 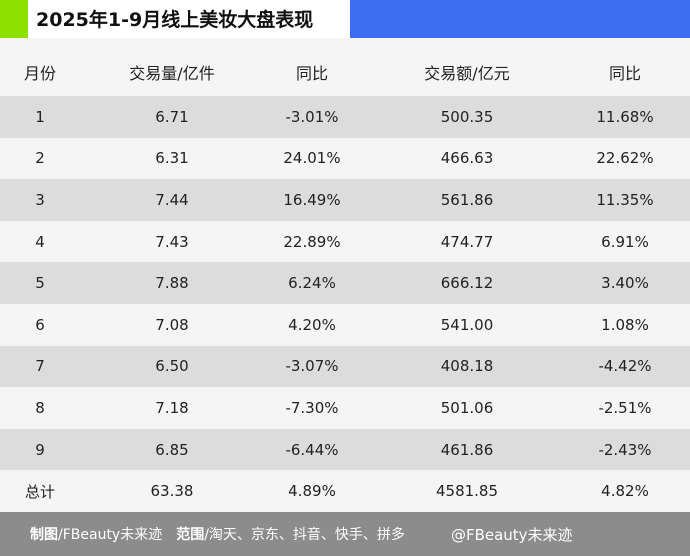 I want to click on table-cell: 466.63, so click(x=467, y=158).